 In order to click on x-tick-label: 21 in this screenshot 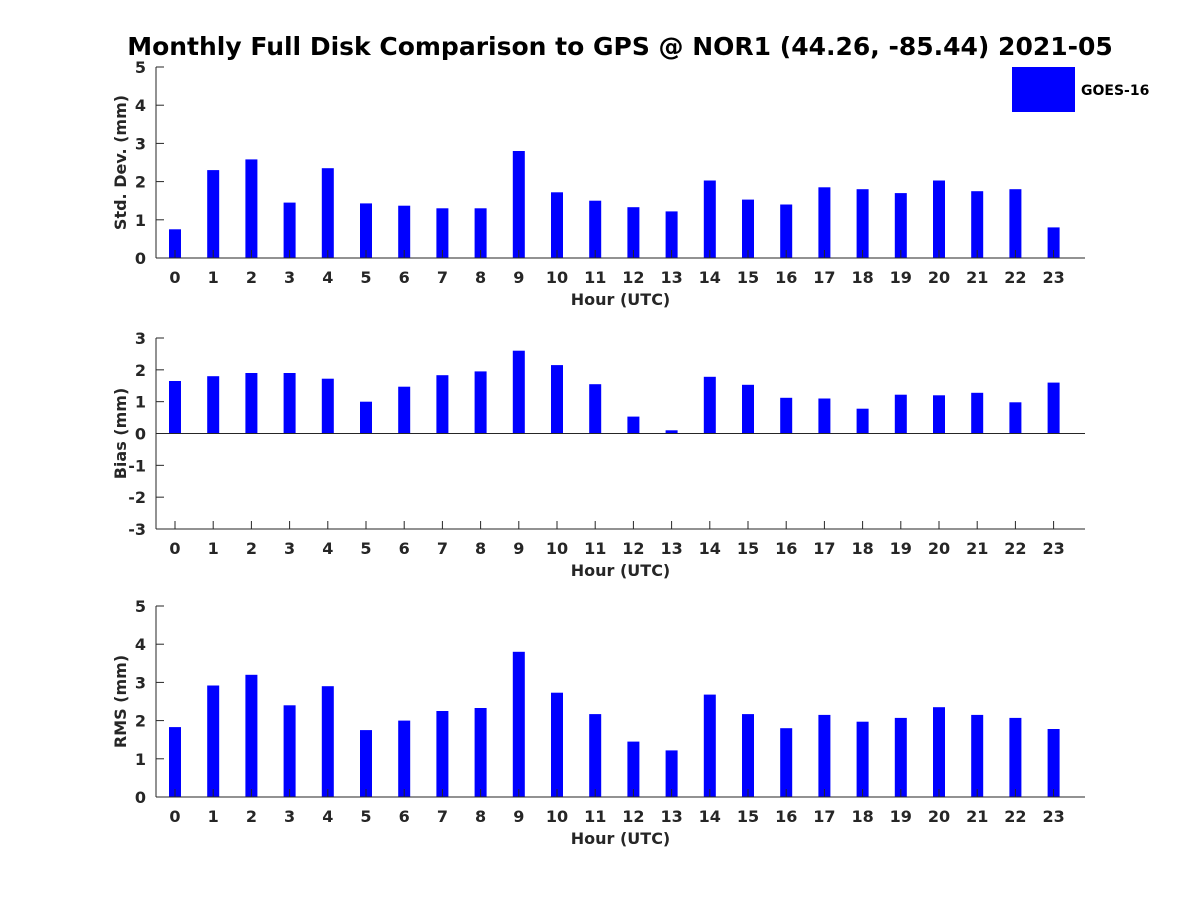, I will do `click(977, 816)`.